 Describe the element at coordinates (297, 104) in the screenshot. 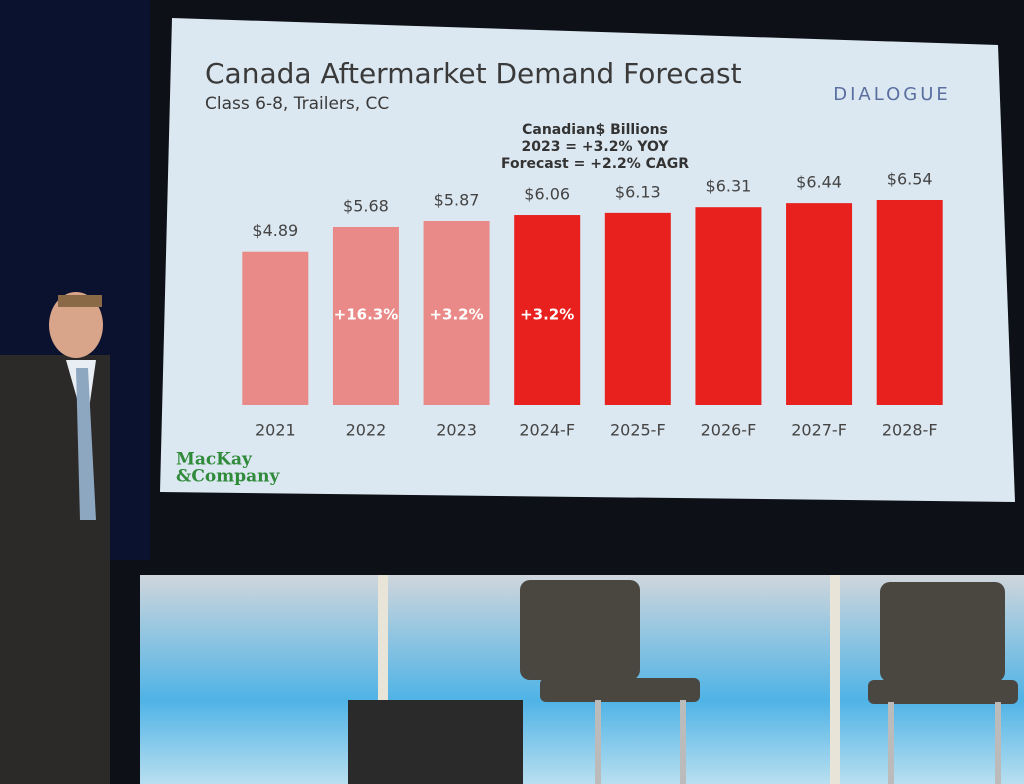

I see `chart-subtitle: Class 6-8, Trailers, CC` at that location.